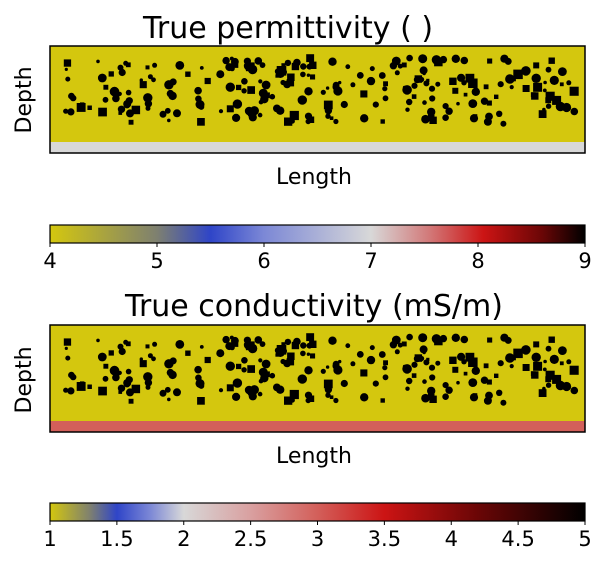 The width and height of the screenshot is (601, 563). Describe the element at coordinates (317, 526) in the screenshot. I see `conductivity-colorbar: 1 1.5 2 2.5 3 3.5 4 4.5 5` at that location.